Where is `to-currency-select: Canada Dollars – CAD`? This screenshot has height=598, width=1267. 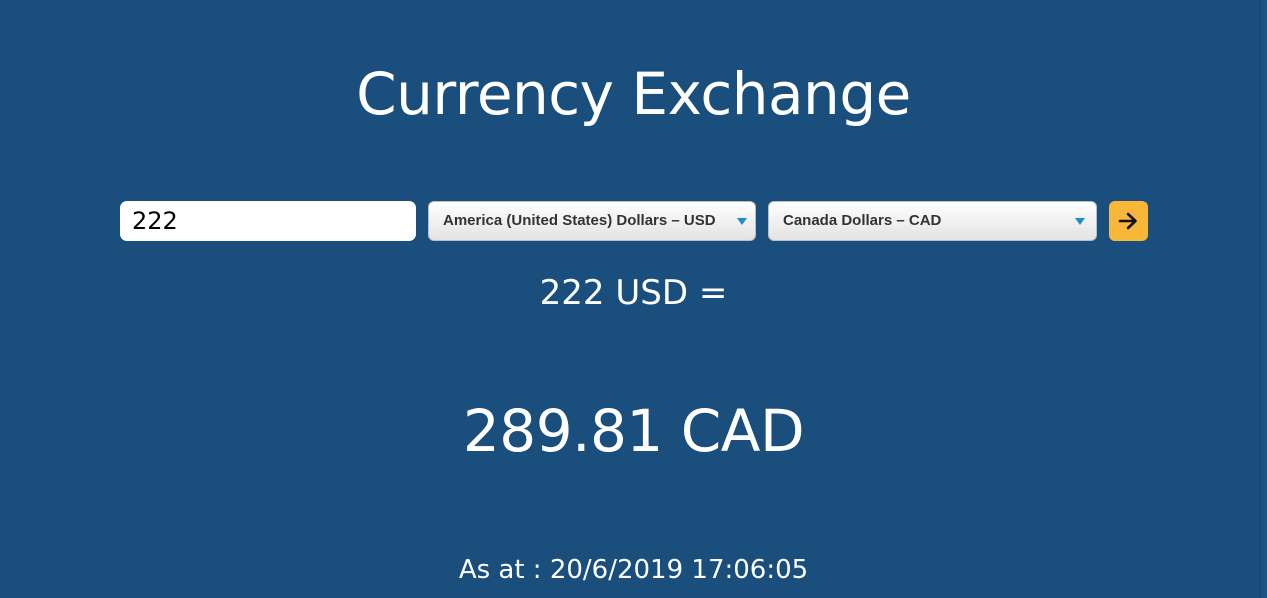 to-currency-select: Canada Dollars – CAD is located at coordinates (932, 221).